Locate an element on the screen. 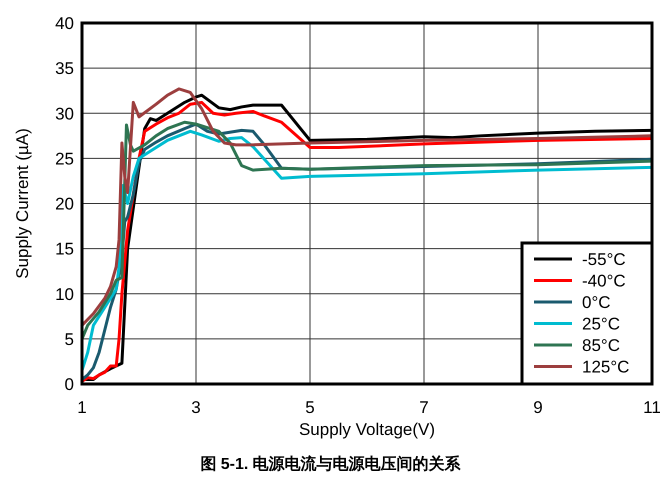  y-tick-label: 30 is located at coordinates (64, 114).